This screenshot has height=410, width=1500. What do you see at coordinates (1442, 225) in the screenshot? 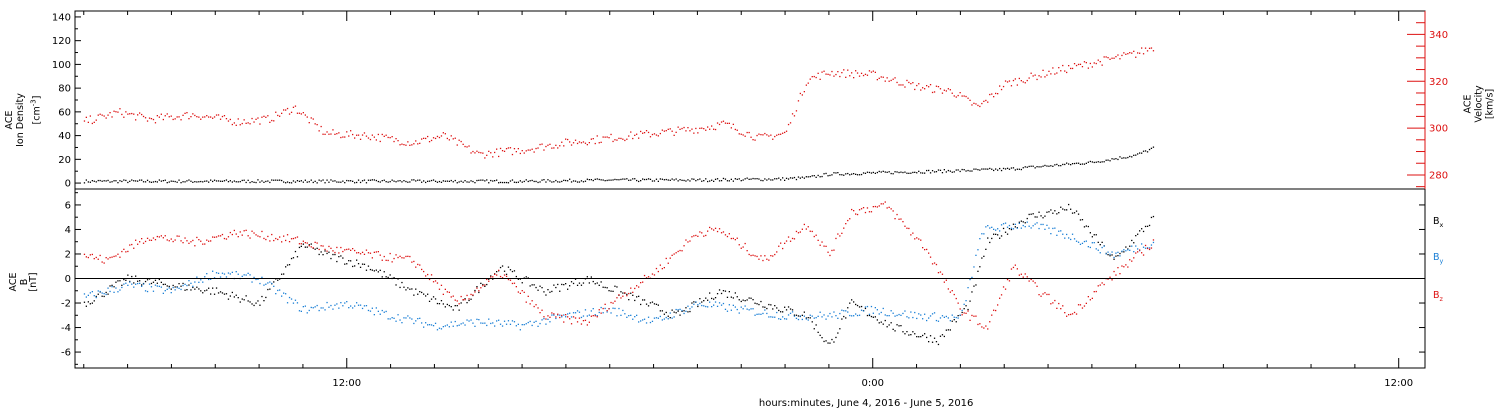
I see `legend-label-sub: x` at bounding box center [1442, 225].